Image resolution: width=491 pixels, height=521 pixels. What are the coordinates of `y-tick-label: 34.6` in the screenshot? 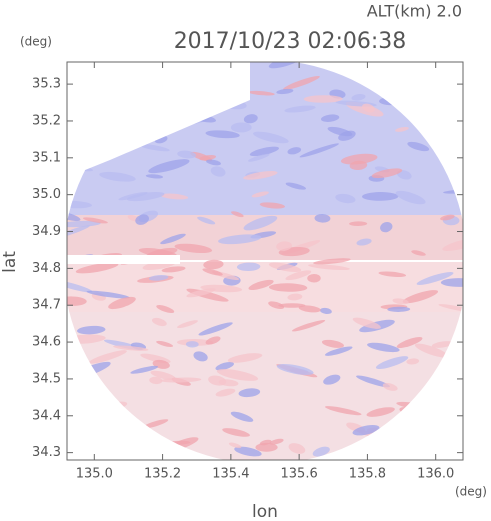 It's located at (46, 342).